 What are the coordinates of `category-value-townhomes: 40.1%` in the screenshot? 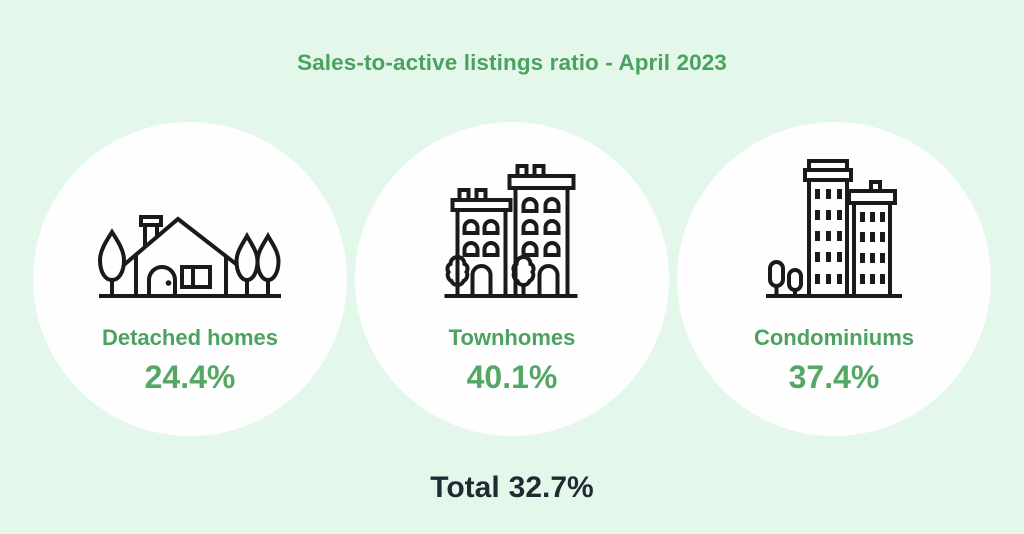 It's located at (512, 377).